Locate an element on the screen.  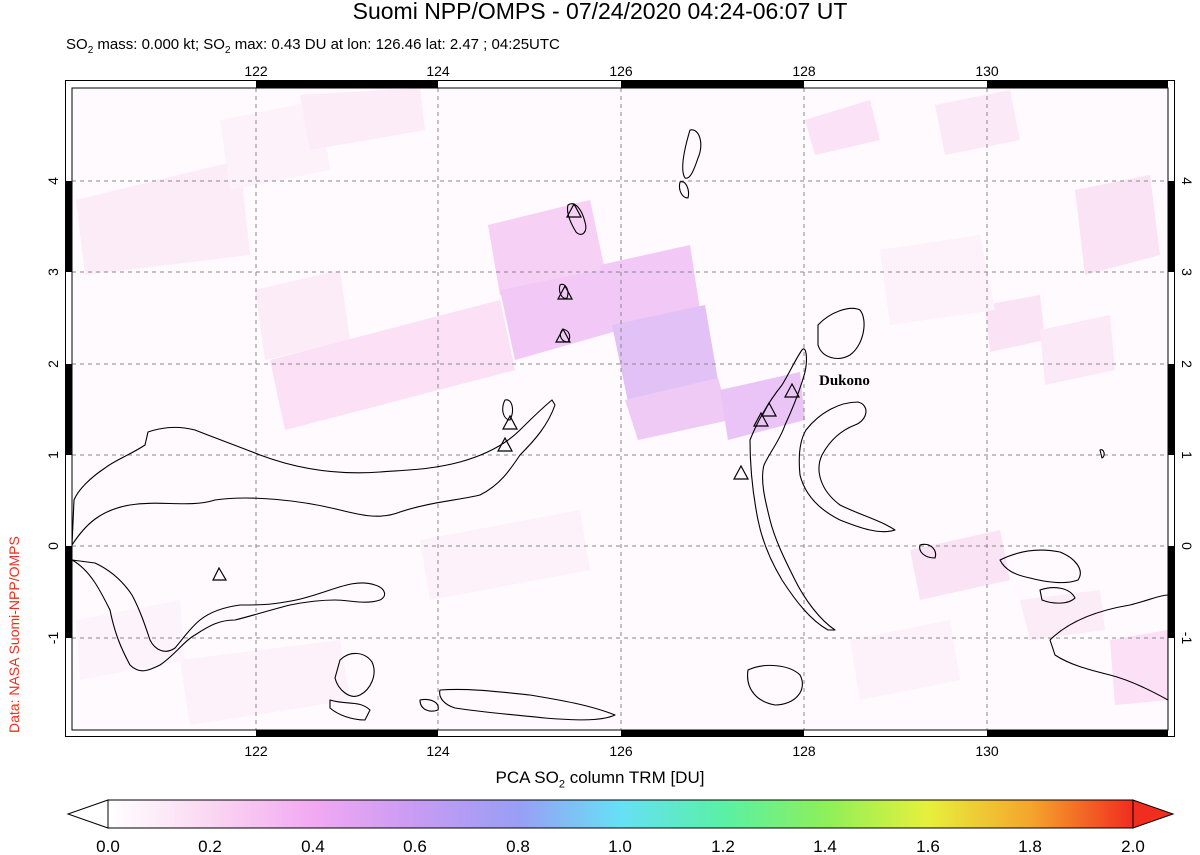
colorbar-gradient is located at coordinates (620, 814).